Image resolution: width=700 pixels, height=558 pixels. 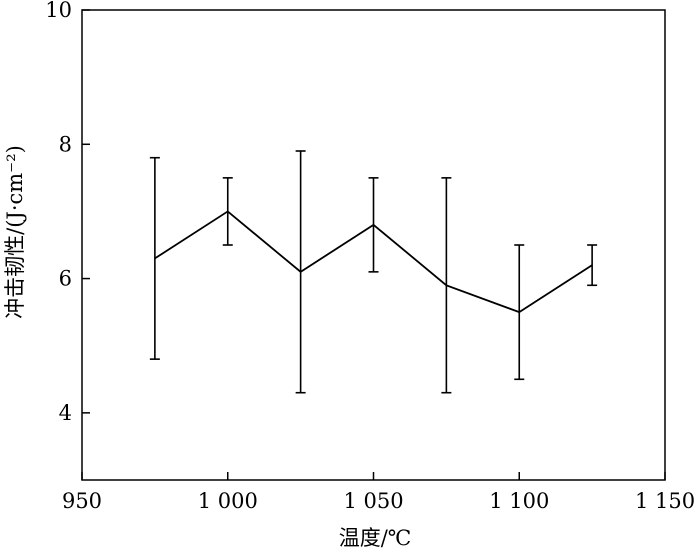 What do you see at coordinates (228, 501) in the screenshot?
I see `x-tick-label: 1 000` at bounding box center [228, 501].